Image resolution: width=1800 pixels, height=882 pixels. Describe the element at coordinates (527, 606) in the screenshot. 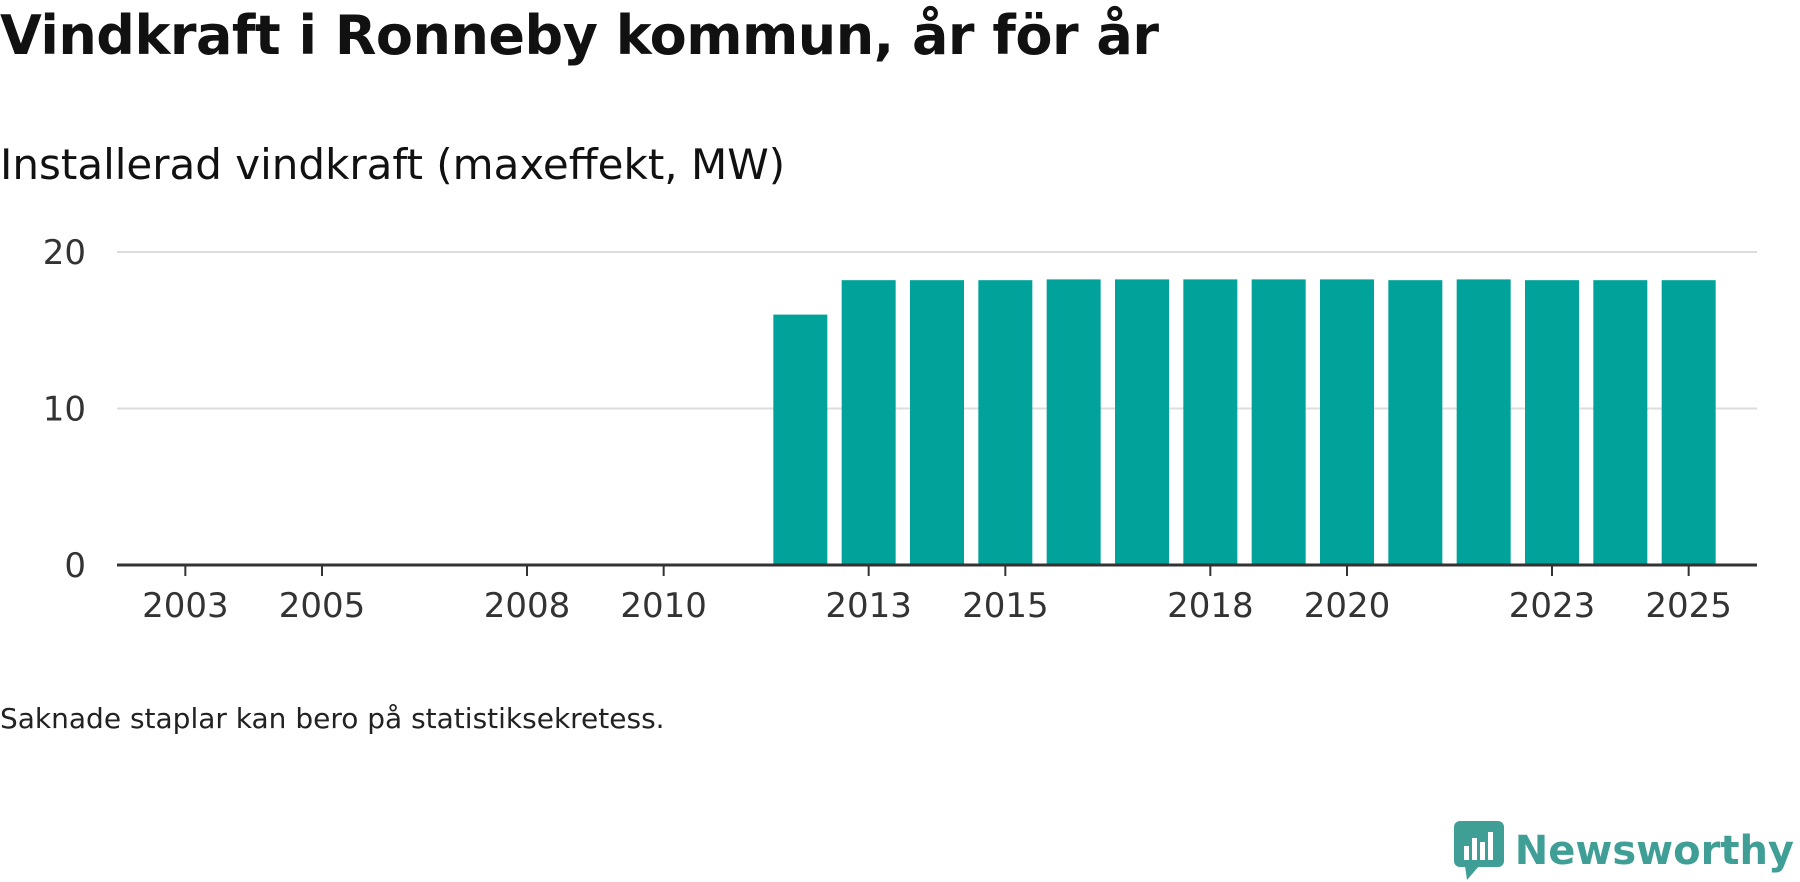

I see `x-tick-label-2008: 2008` at that location.